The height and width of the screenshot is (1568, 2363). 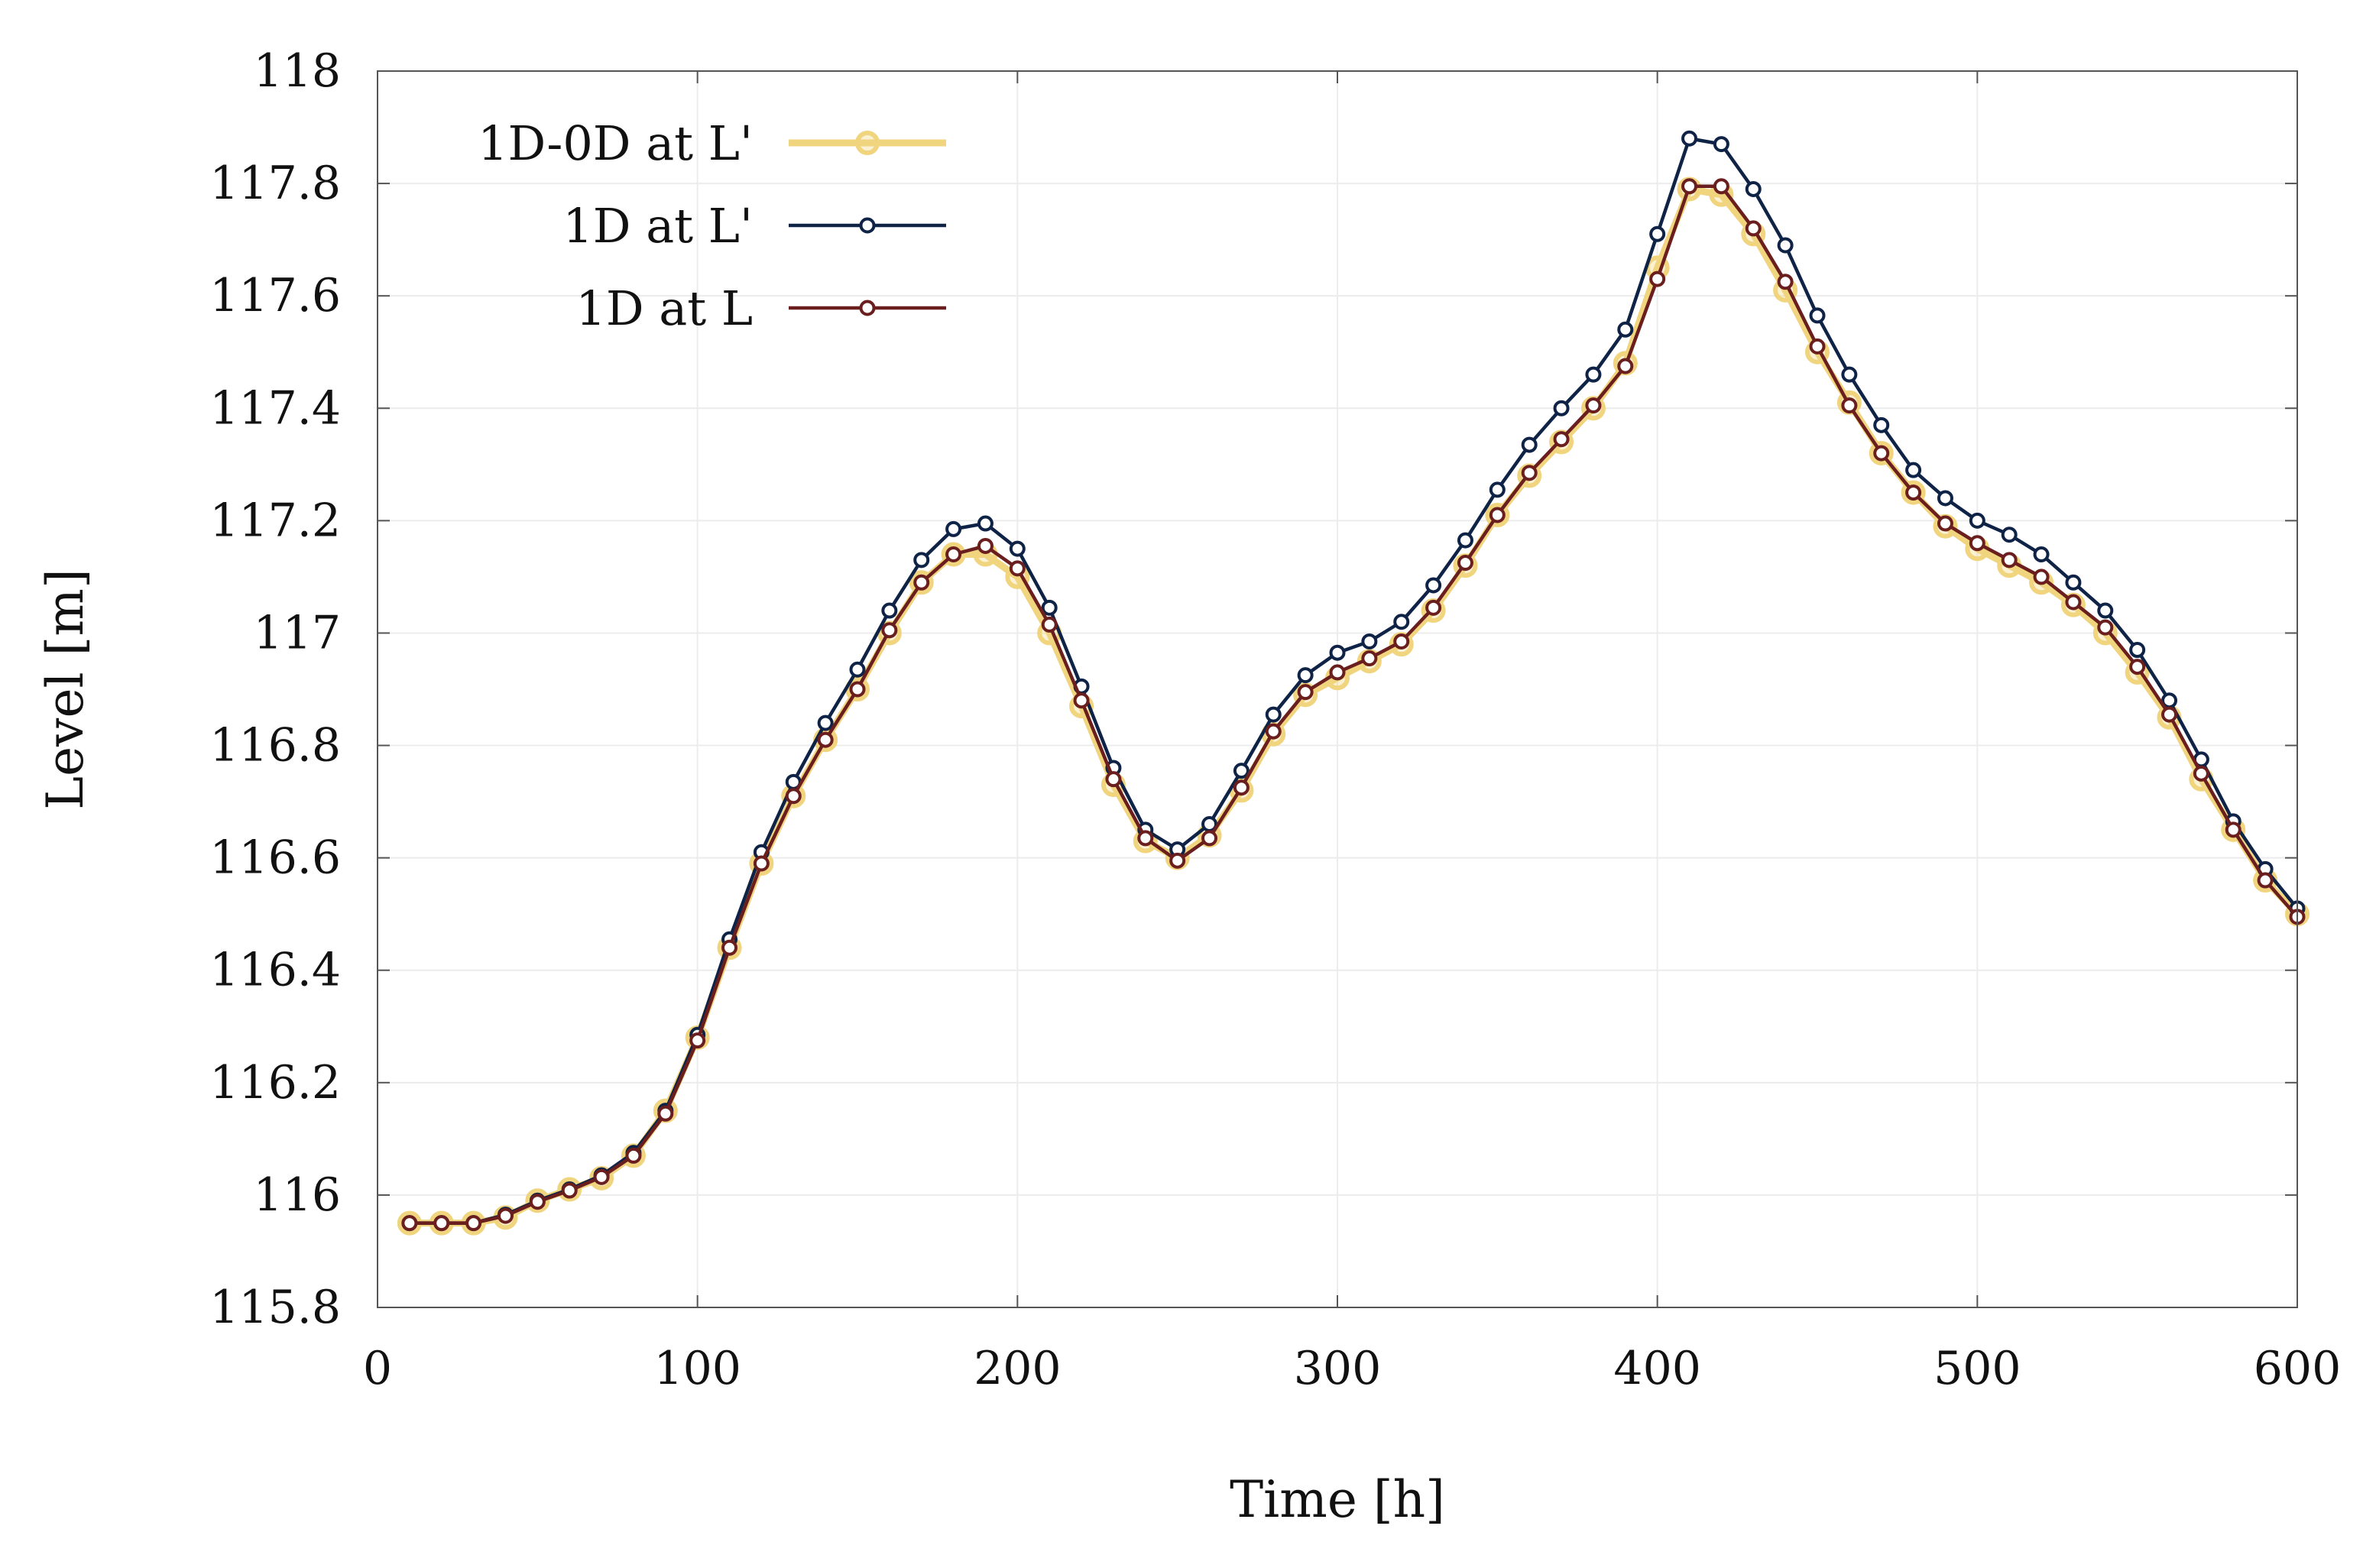 What do you see at coordinates (615, 143) in the screenshot?
I see `legend-label: 1D-0D at L'` at bounding box center [615, 143].